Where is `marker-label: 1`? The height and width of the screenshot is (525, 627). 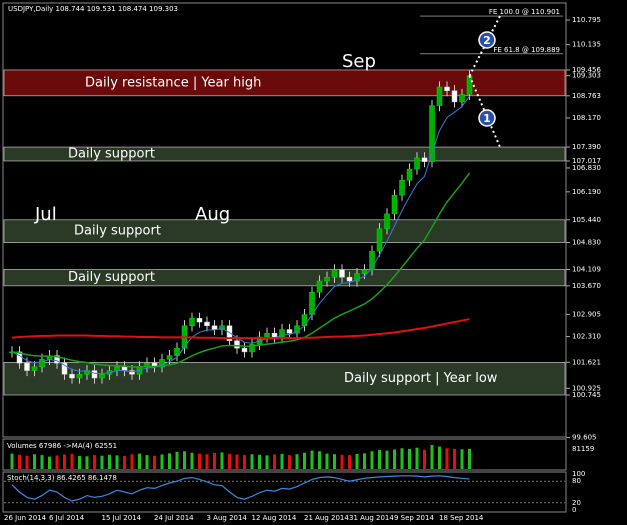 marker-label: 1 is located at coordinates (487, 118).